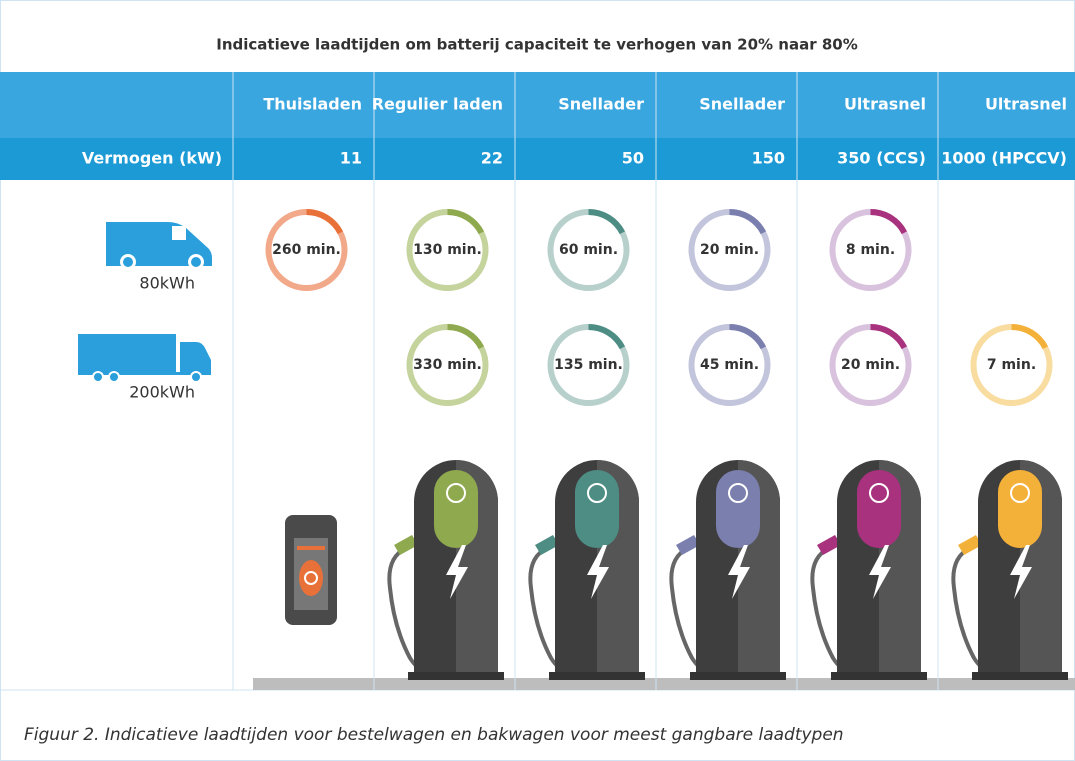 This screenshot has width=1075, height=761. I want to click on column-power: 50, so click(633, 158).